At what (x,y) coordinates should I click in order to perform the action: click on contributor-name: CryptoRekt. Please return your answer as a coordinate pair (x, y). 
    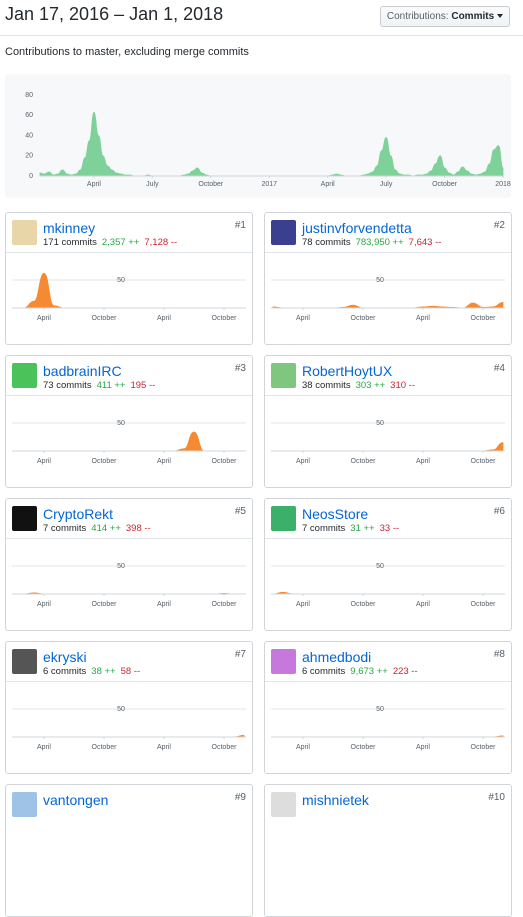
    Looking at the image, I should click on (78, 514).